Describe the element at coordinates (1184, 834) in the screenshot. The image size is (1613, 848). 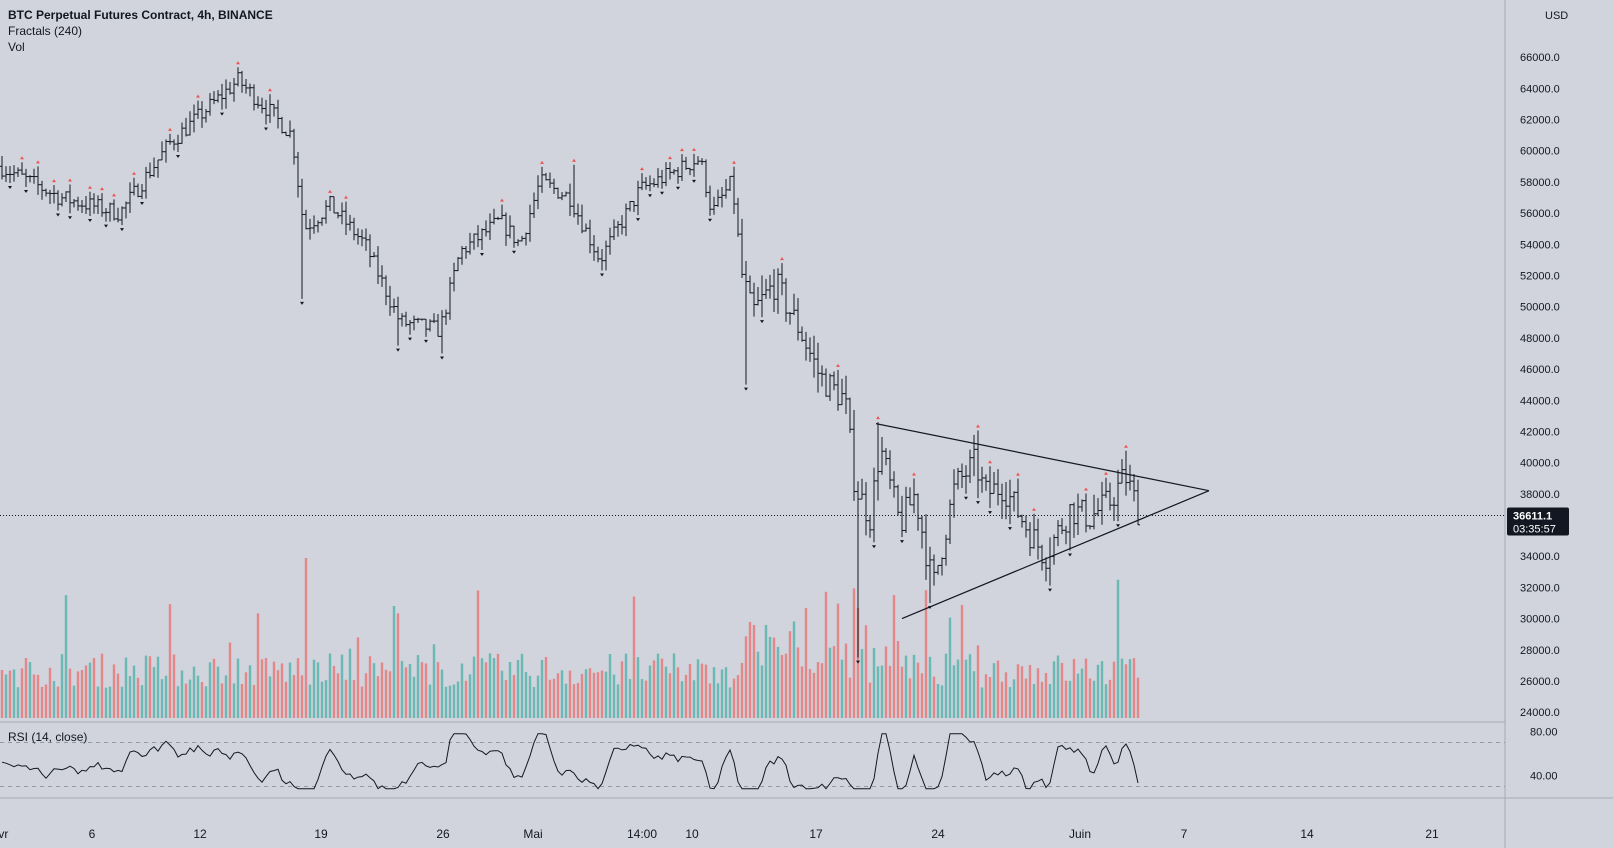
I see `time-tick-label: 7` at that location.